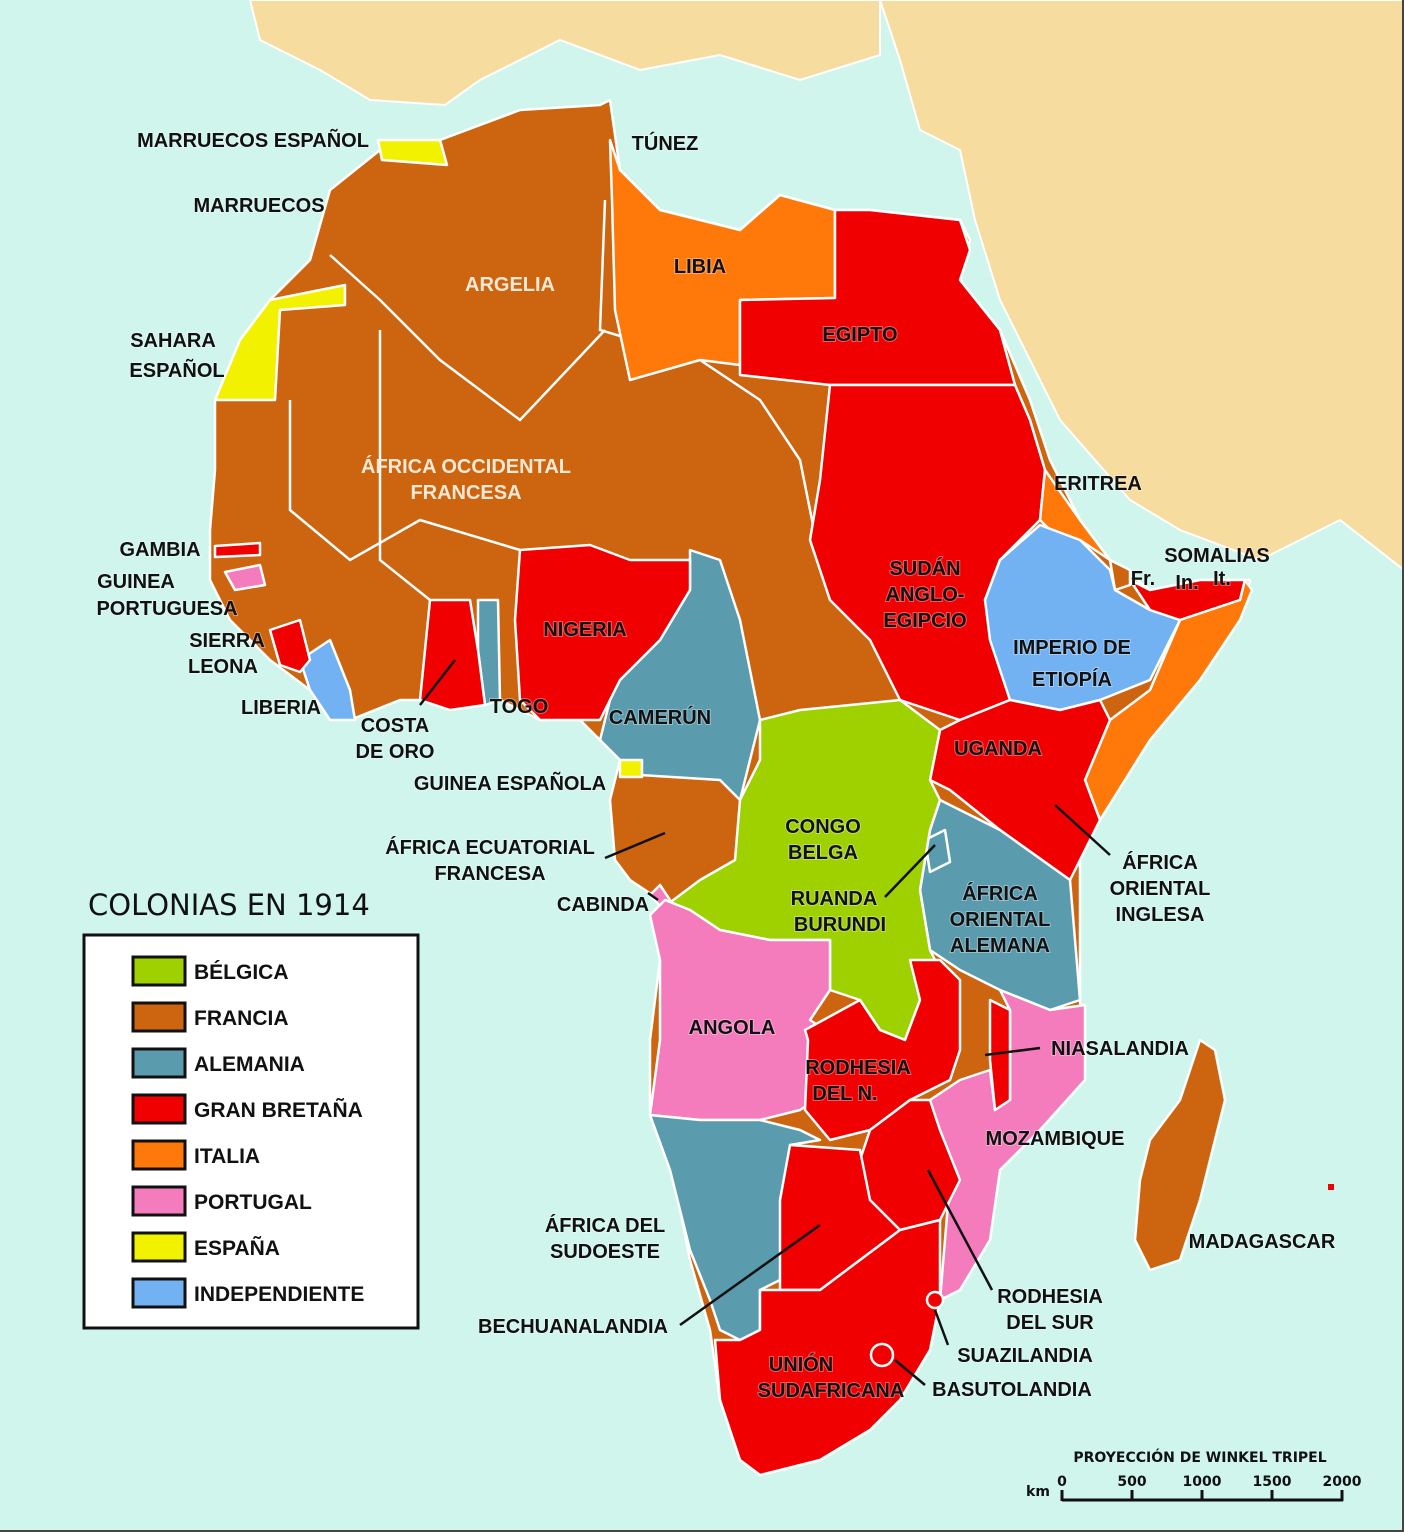 This screenshot has height=1532, width=1404. Describe the element at coordinates (223, 667) in the screenshot. I see `label-sierra-leona: LEONA` at that location.